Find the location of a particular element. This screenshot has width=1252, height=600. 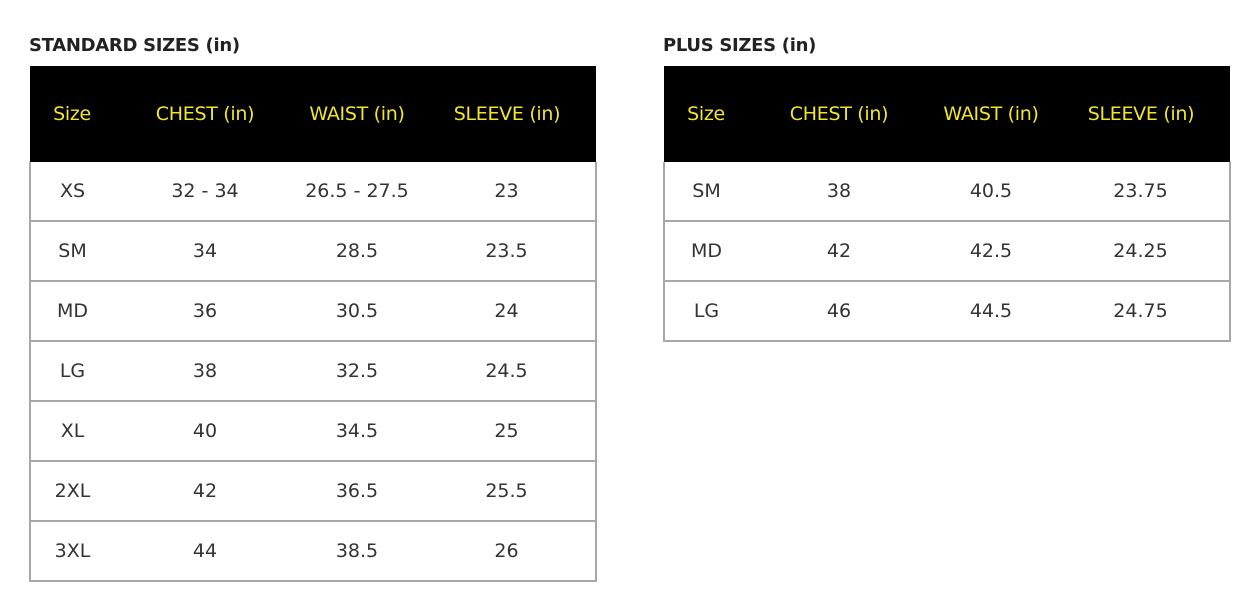

cell-chest: 46 is located at coordinates (839, 311).